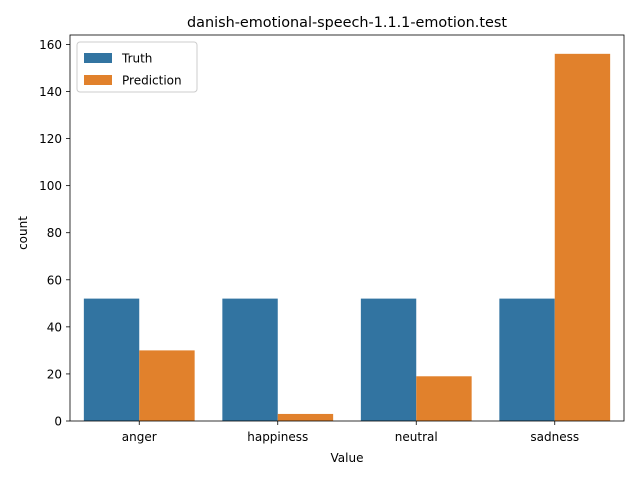  What do you see at coordinates (167, 385) in the screenshot?
I see `bar-prediction-anger` at bounding box center [167, 385].